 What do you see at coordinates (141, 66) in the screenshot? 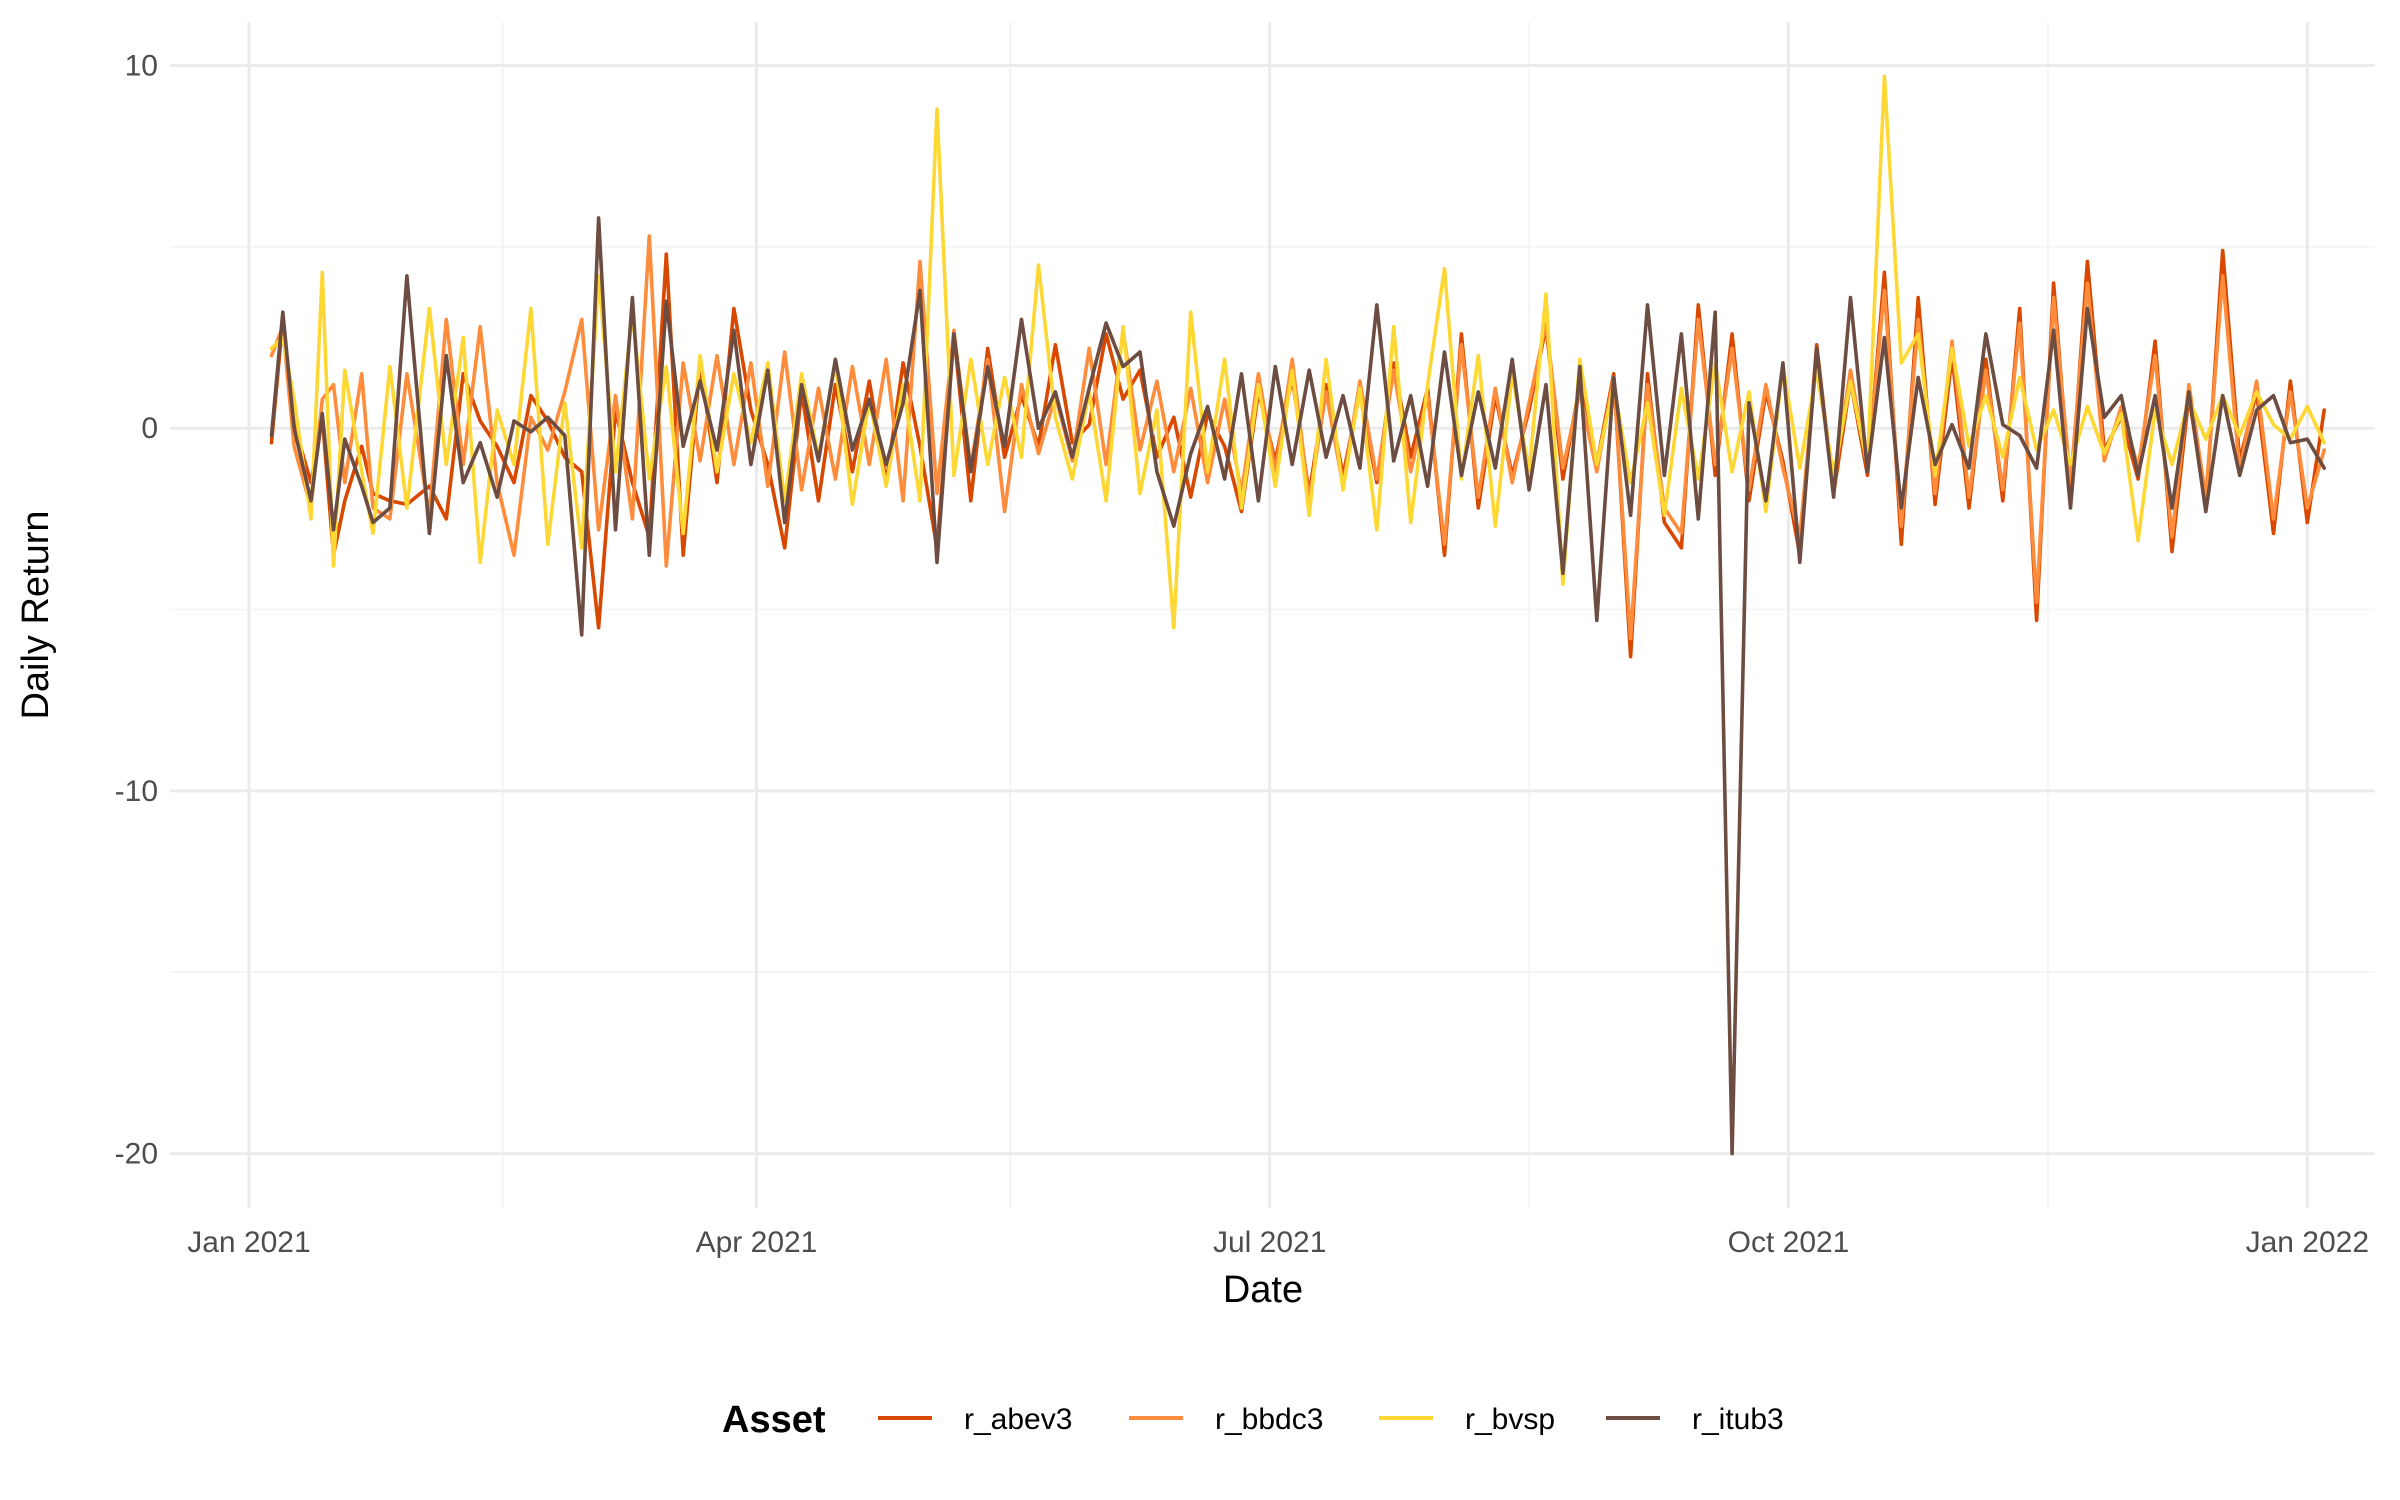
I see `y-tick-label: 10` at bounding box center [141, 66].